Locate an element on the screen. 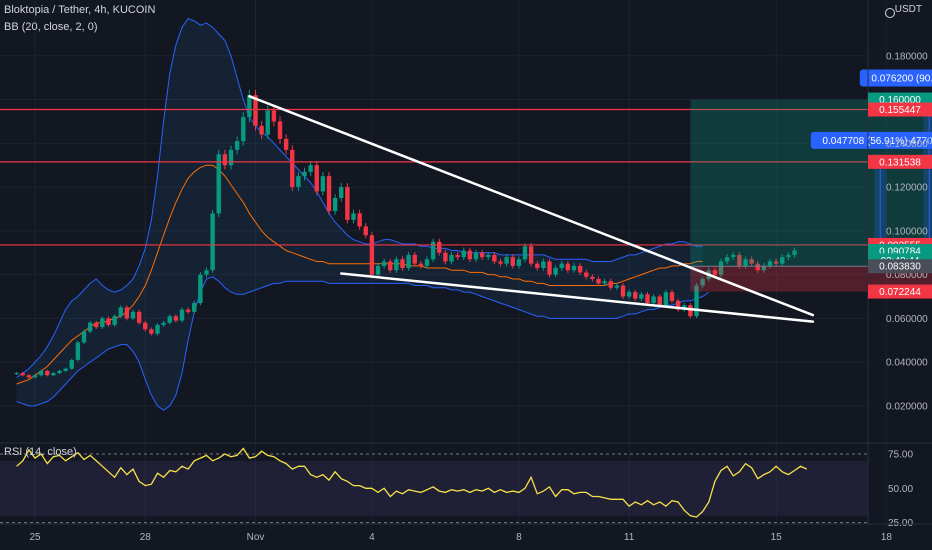 This screenshot has height=550, width=932. price-label: 0.083830 is located at coordinates (900, 267).